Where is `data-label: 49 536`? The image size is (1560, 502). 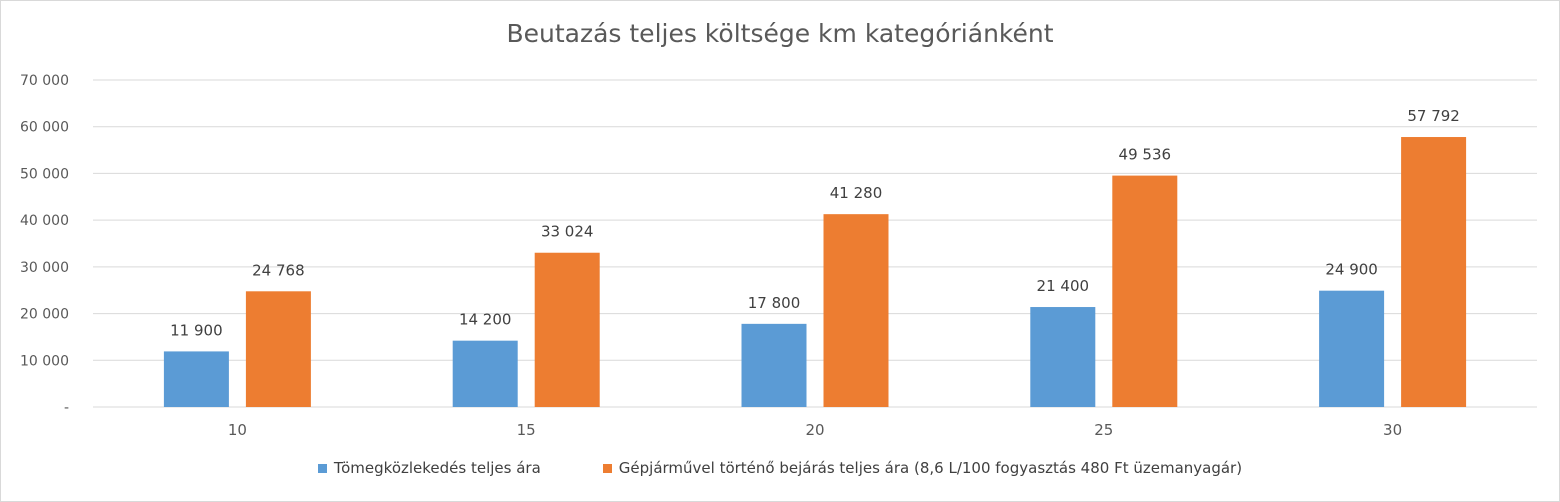 data-label: 49 536 is located at coordinates (1145, 155).